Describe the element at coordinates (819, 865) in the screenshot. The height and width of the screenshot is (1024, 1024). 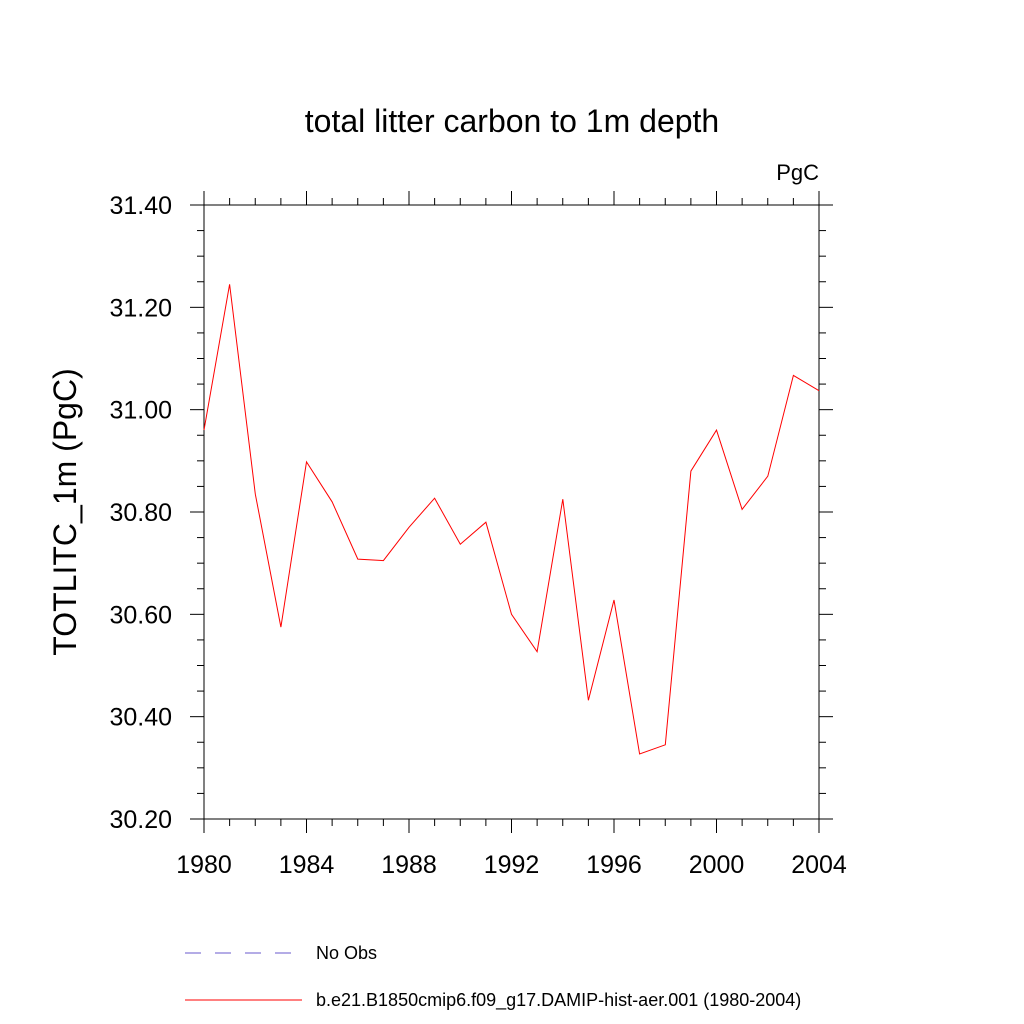
I see `x-tick-label: 2004` at that location.